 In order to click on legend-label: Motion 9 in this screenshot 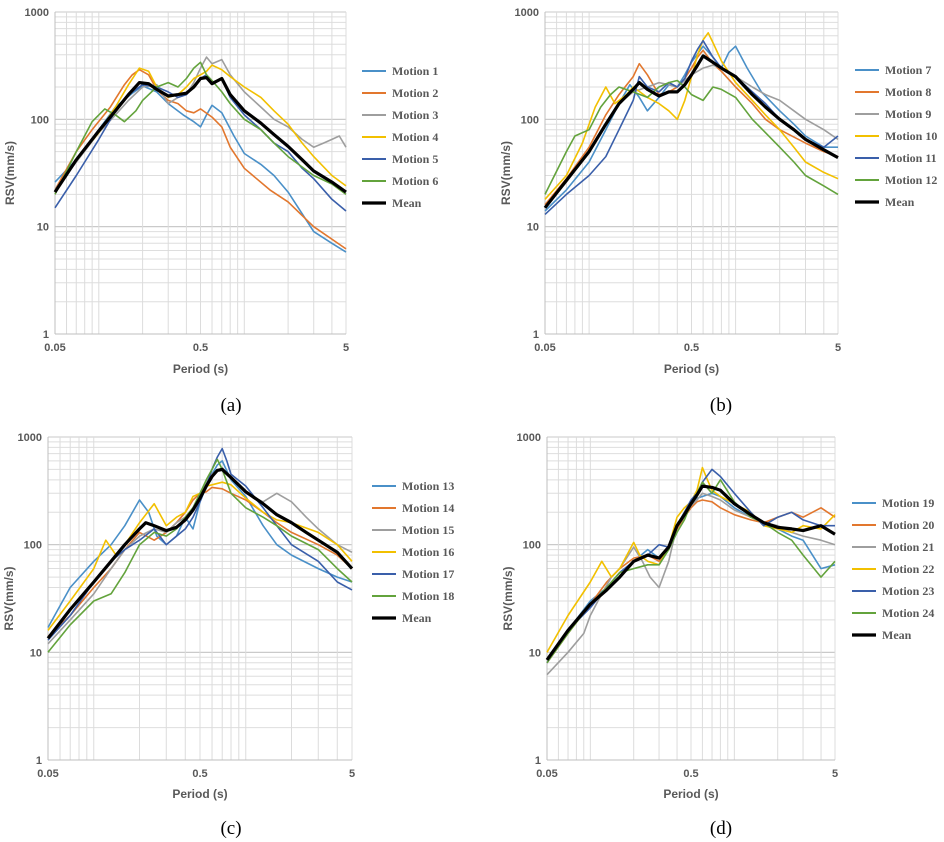, I will do `click(908, 114)`.